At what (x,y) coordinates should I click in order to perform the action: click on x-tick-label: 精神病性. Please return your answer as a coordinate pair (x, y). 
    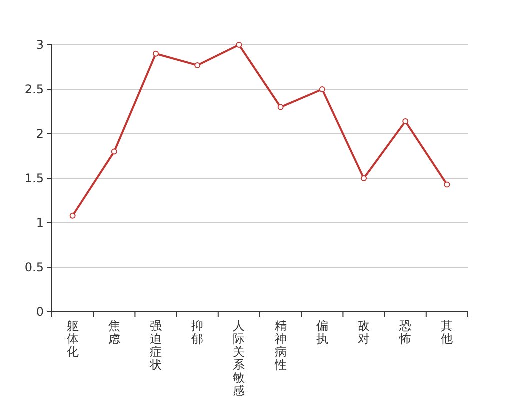
    Looking at the image, I should click on (280, 345).